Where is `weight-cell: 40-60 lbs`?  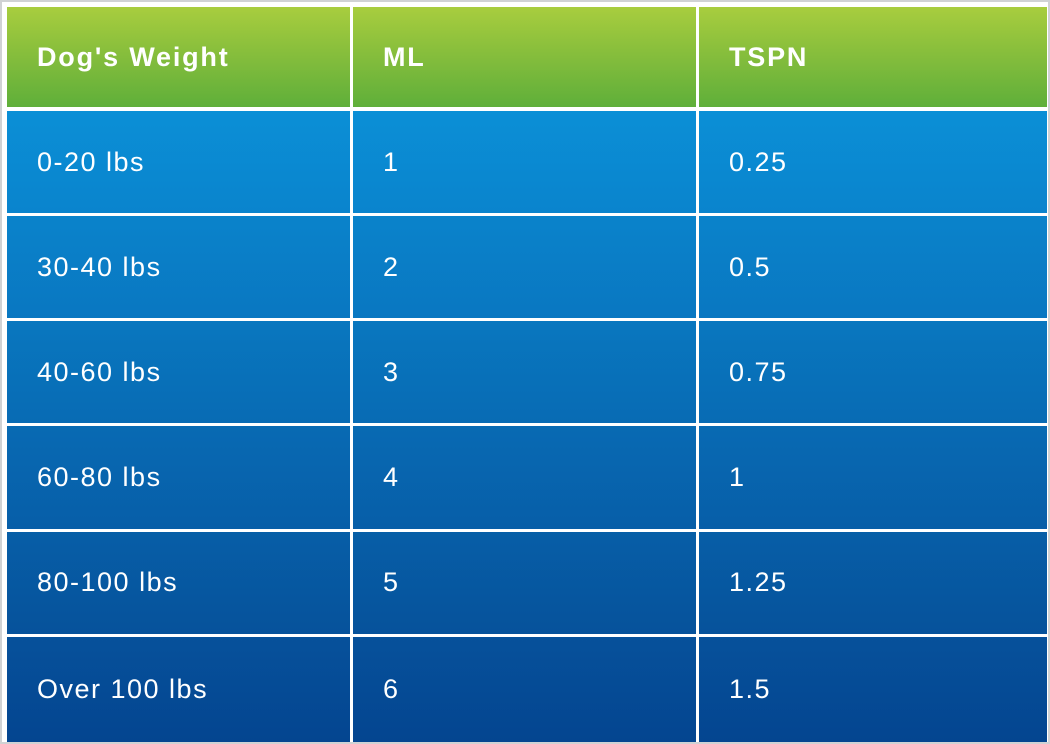
weight-cell: 40-60 lbs is located at coordinates (180, 374).